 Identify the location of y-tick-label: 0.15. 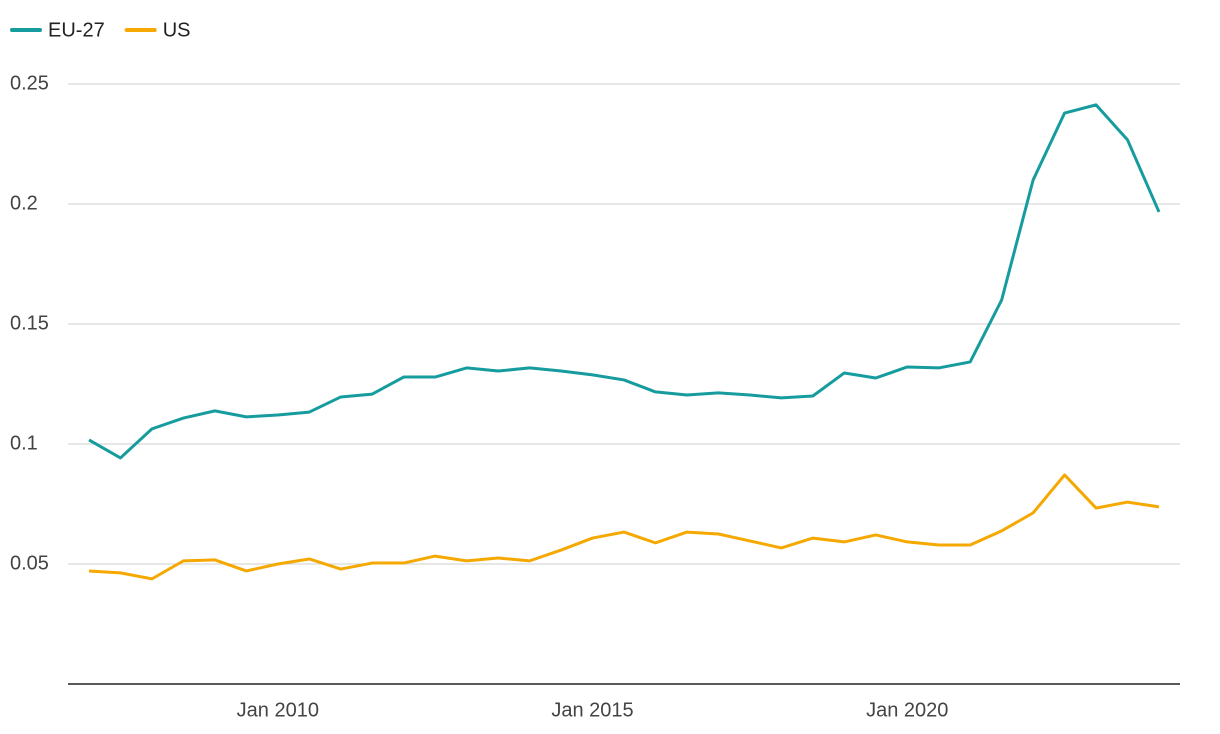
(29, 323).